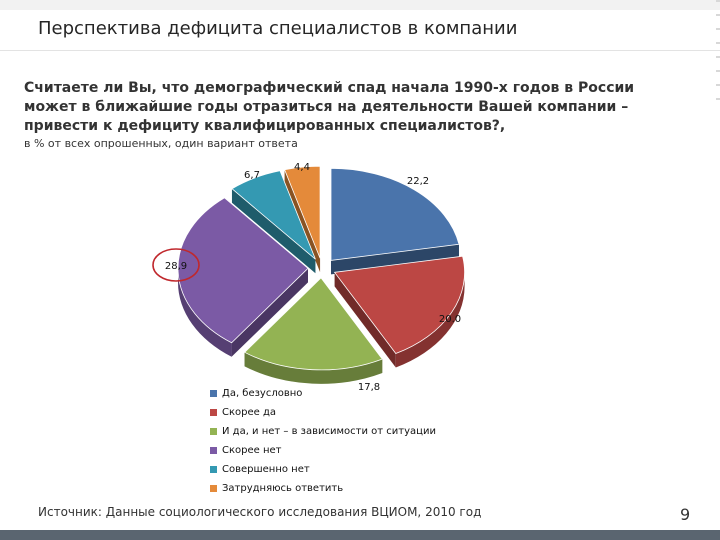 The width and height of the screenshot is (720, 540). What do you see at coordinates (369, 387) in the screenshot?
I see `pie-value-label: 17,8` at bounding box center [369, 387].